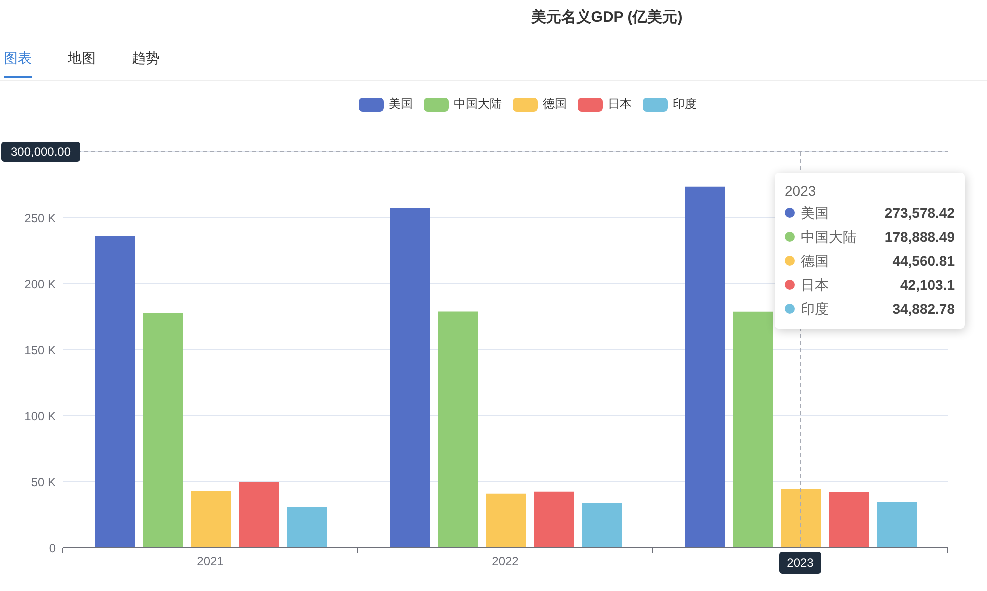 The width and height of the screenshot is (987, 591). What do you see at coordinates (43, 482) in the screenshot?
I see `y-tick-label: 50 K` at bounding box center [43, 482].